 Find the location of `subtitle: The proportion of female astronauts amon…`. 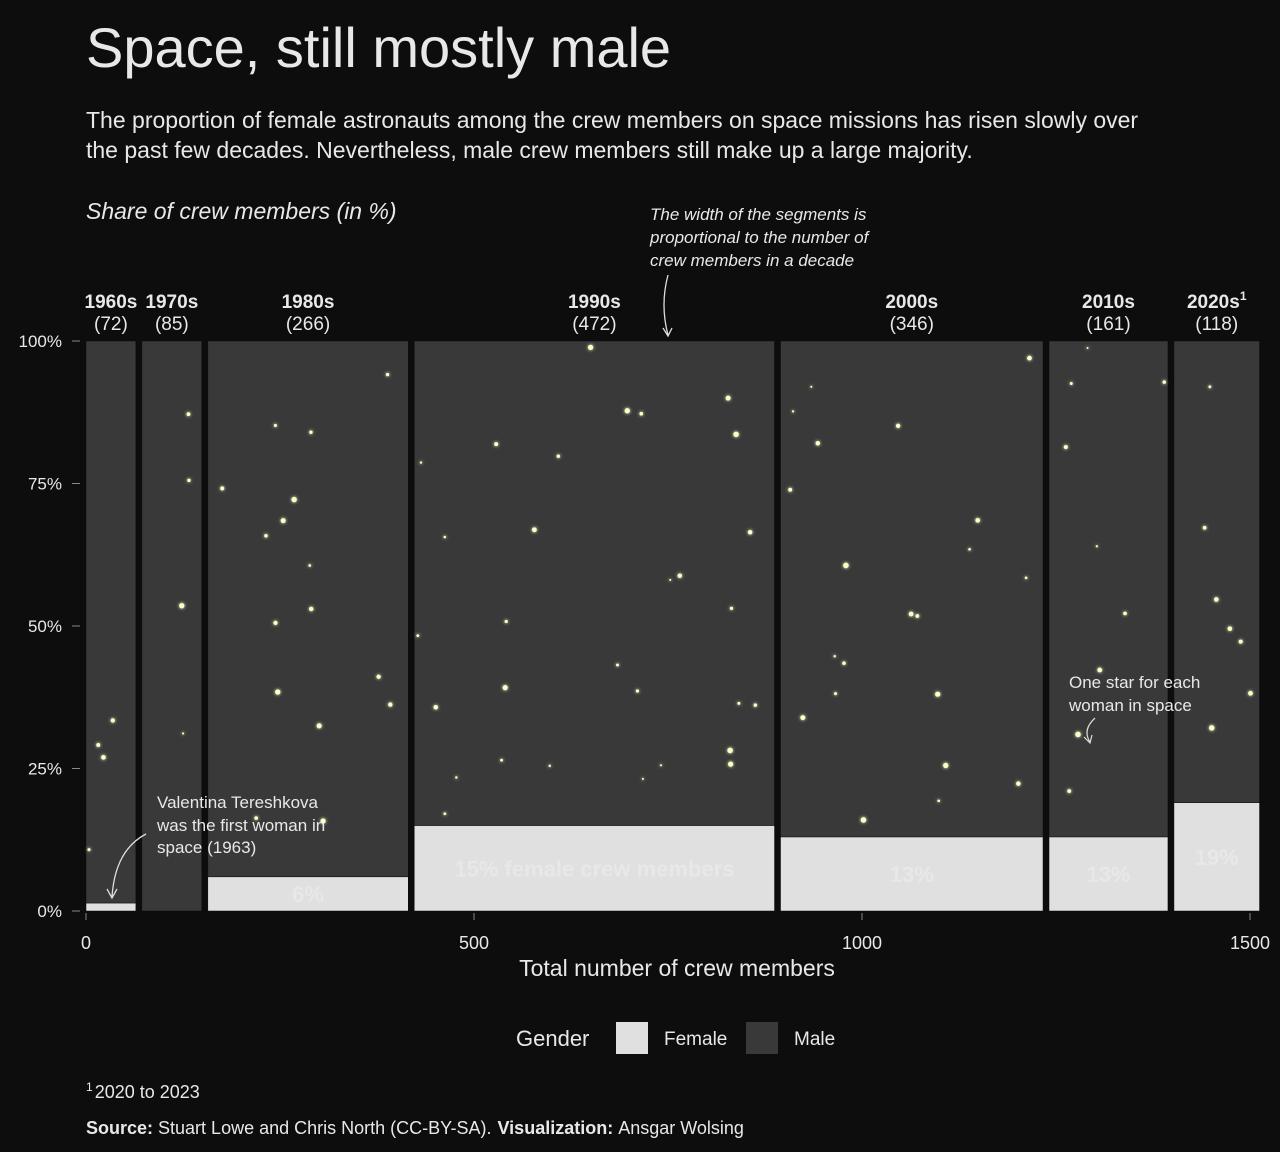

subtitle: The proportion of female astronauts amon… is located at coordinates (612, 120).